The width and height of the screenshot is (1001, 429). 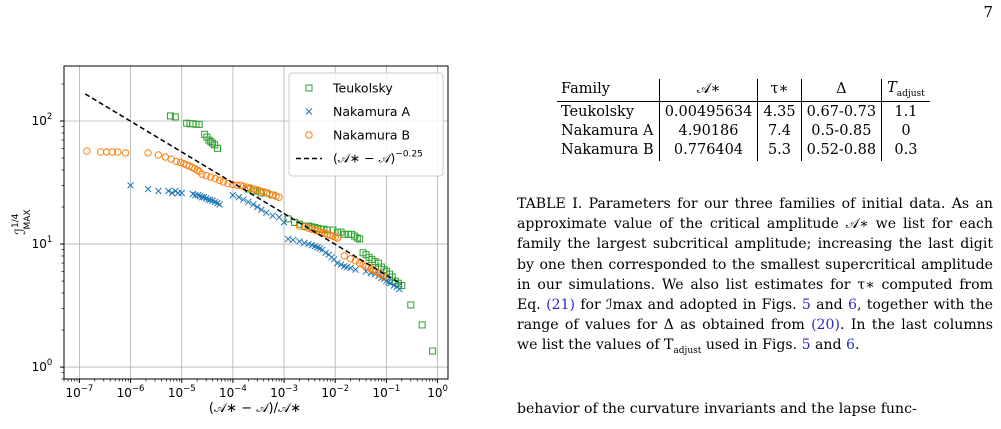 What do you see at coordinates (284, 392) in the screenshot?
I see `x-tick-label: 10⁻³` at bounding box center [284, 392].